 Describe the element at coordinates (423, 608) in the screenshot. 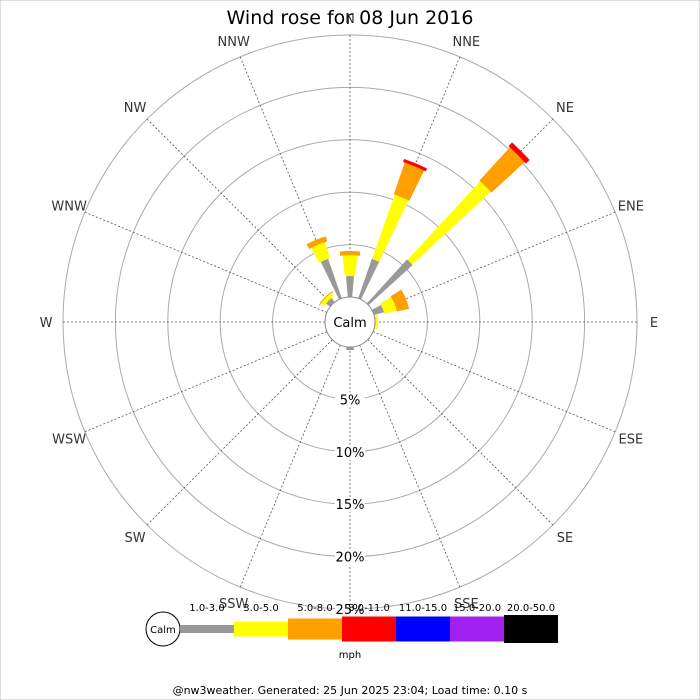

I see `legend-label: 11.0-15.0` at that location.